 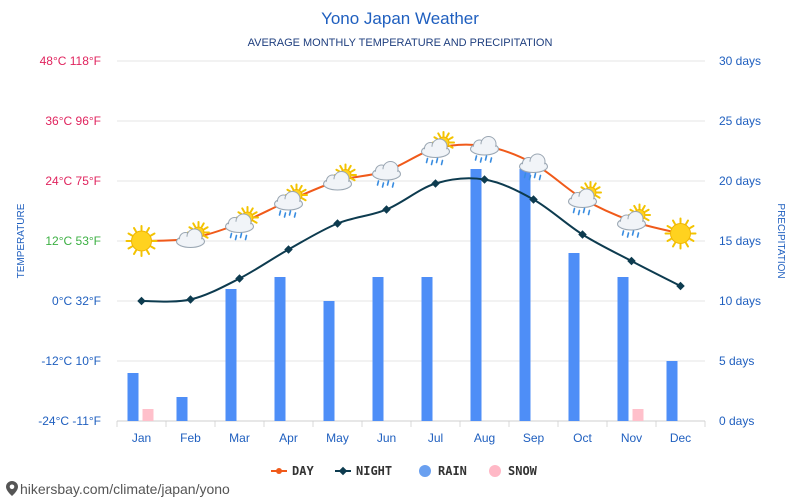 What do you see at coordinates (386, 438) in the screenshot?
I see `x-tick-label: Jun` at bounding box center [386, 438].